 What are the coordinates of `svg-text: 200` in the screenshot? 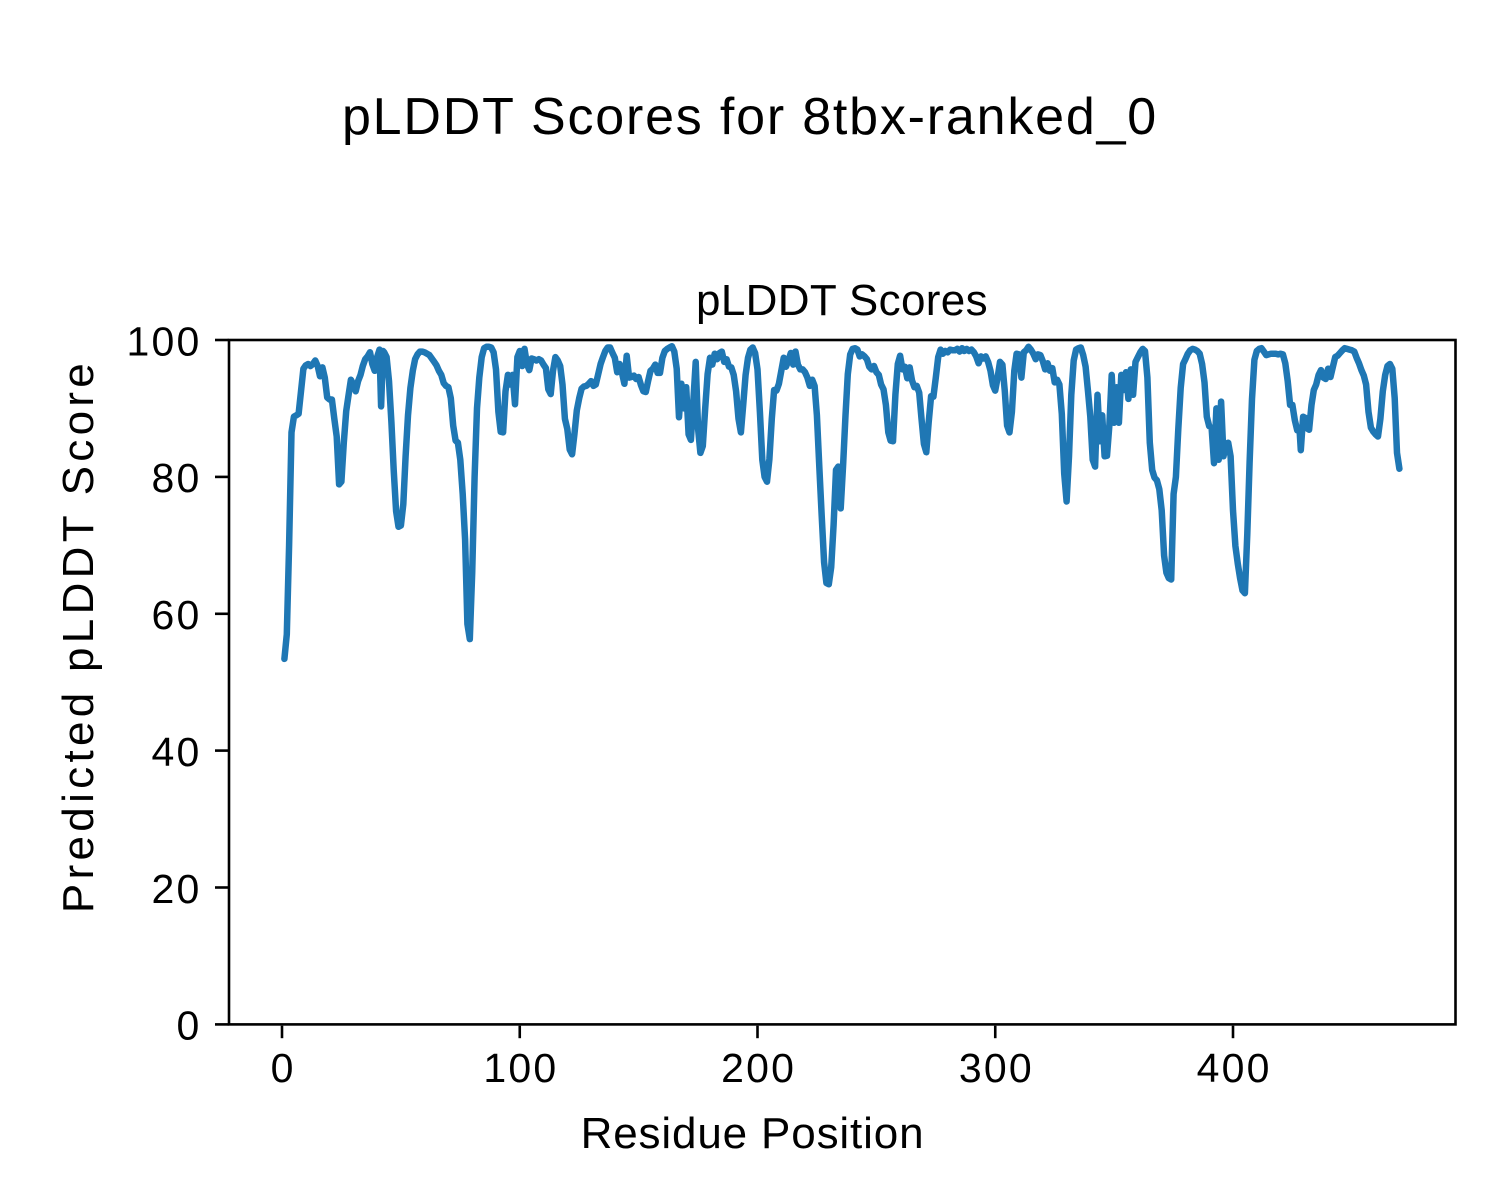 It's located at (758, 1068).